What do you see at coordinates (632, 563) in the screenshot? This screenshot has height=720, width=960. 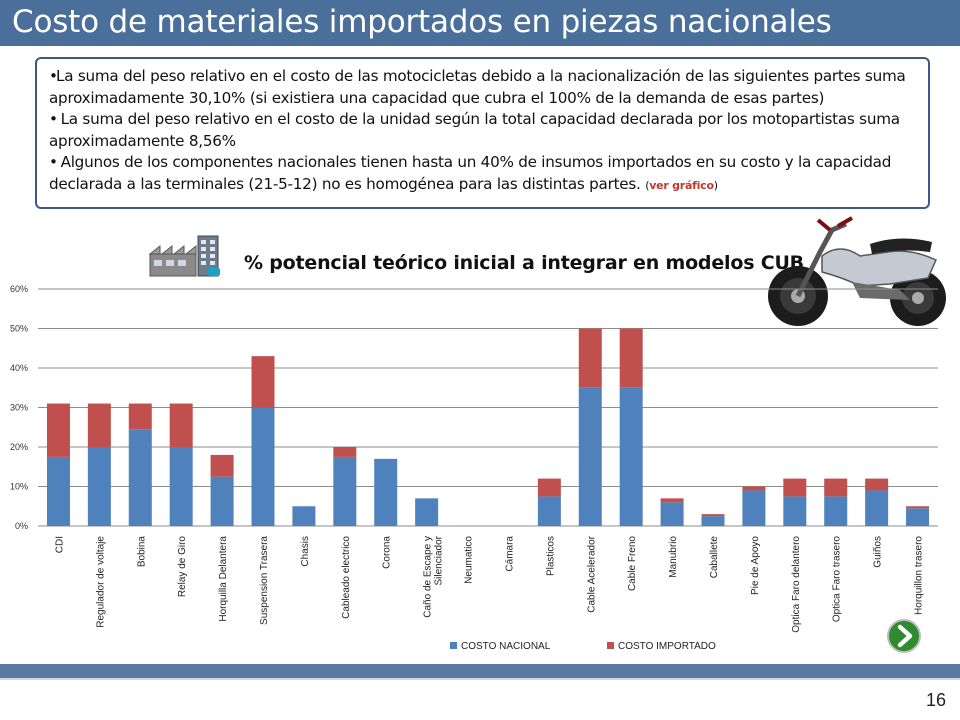 I see `x-tick-label: Cable Freno` at bounding box center [632, 563].